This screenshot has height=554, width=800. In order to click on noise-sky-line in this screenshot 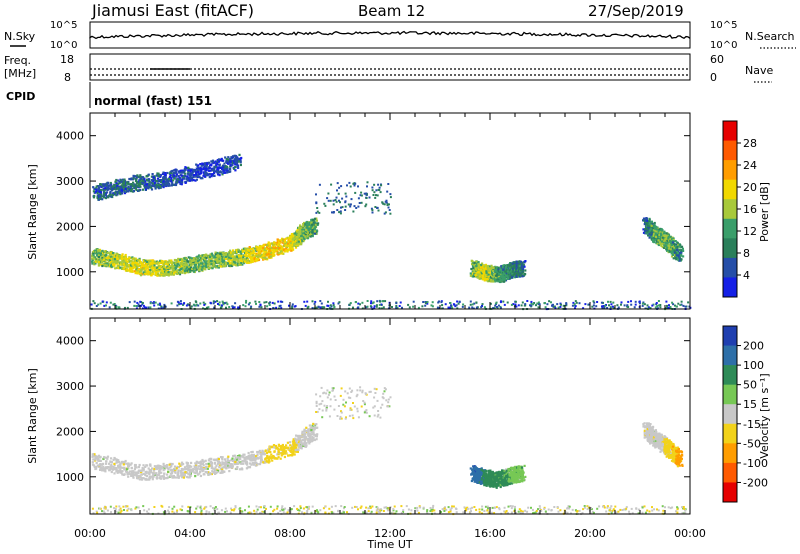, I will do `click(390, 35)`.